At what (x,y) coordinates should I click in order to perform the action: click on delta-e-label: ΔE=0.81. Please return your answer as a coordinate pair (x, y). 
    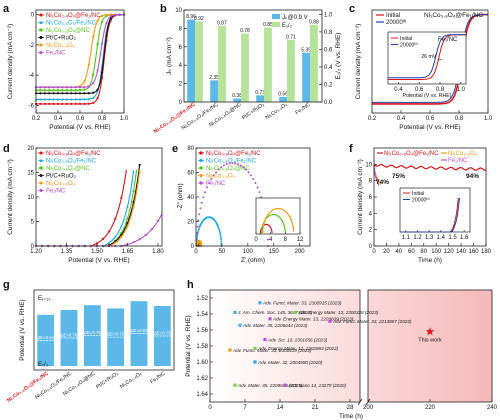
    Looking at the image, I should click on (139, 330).